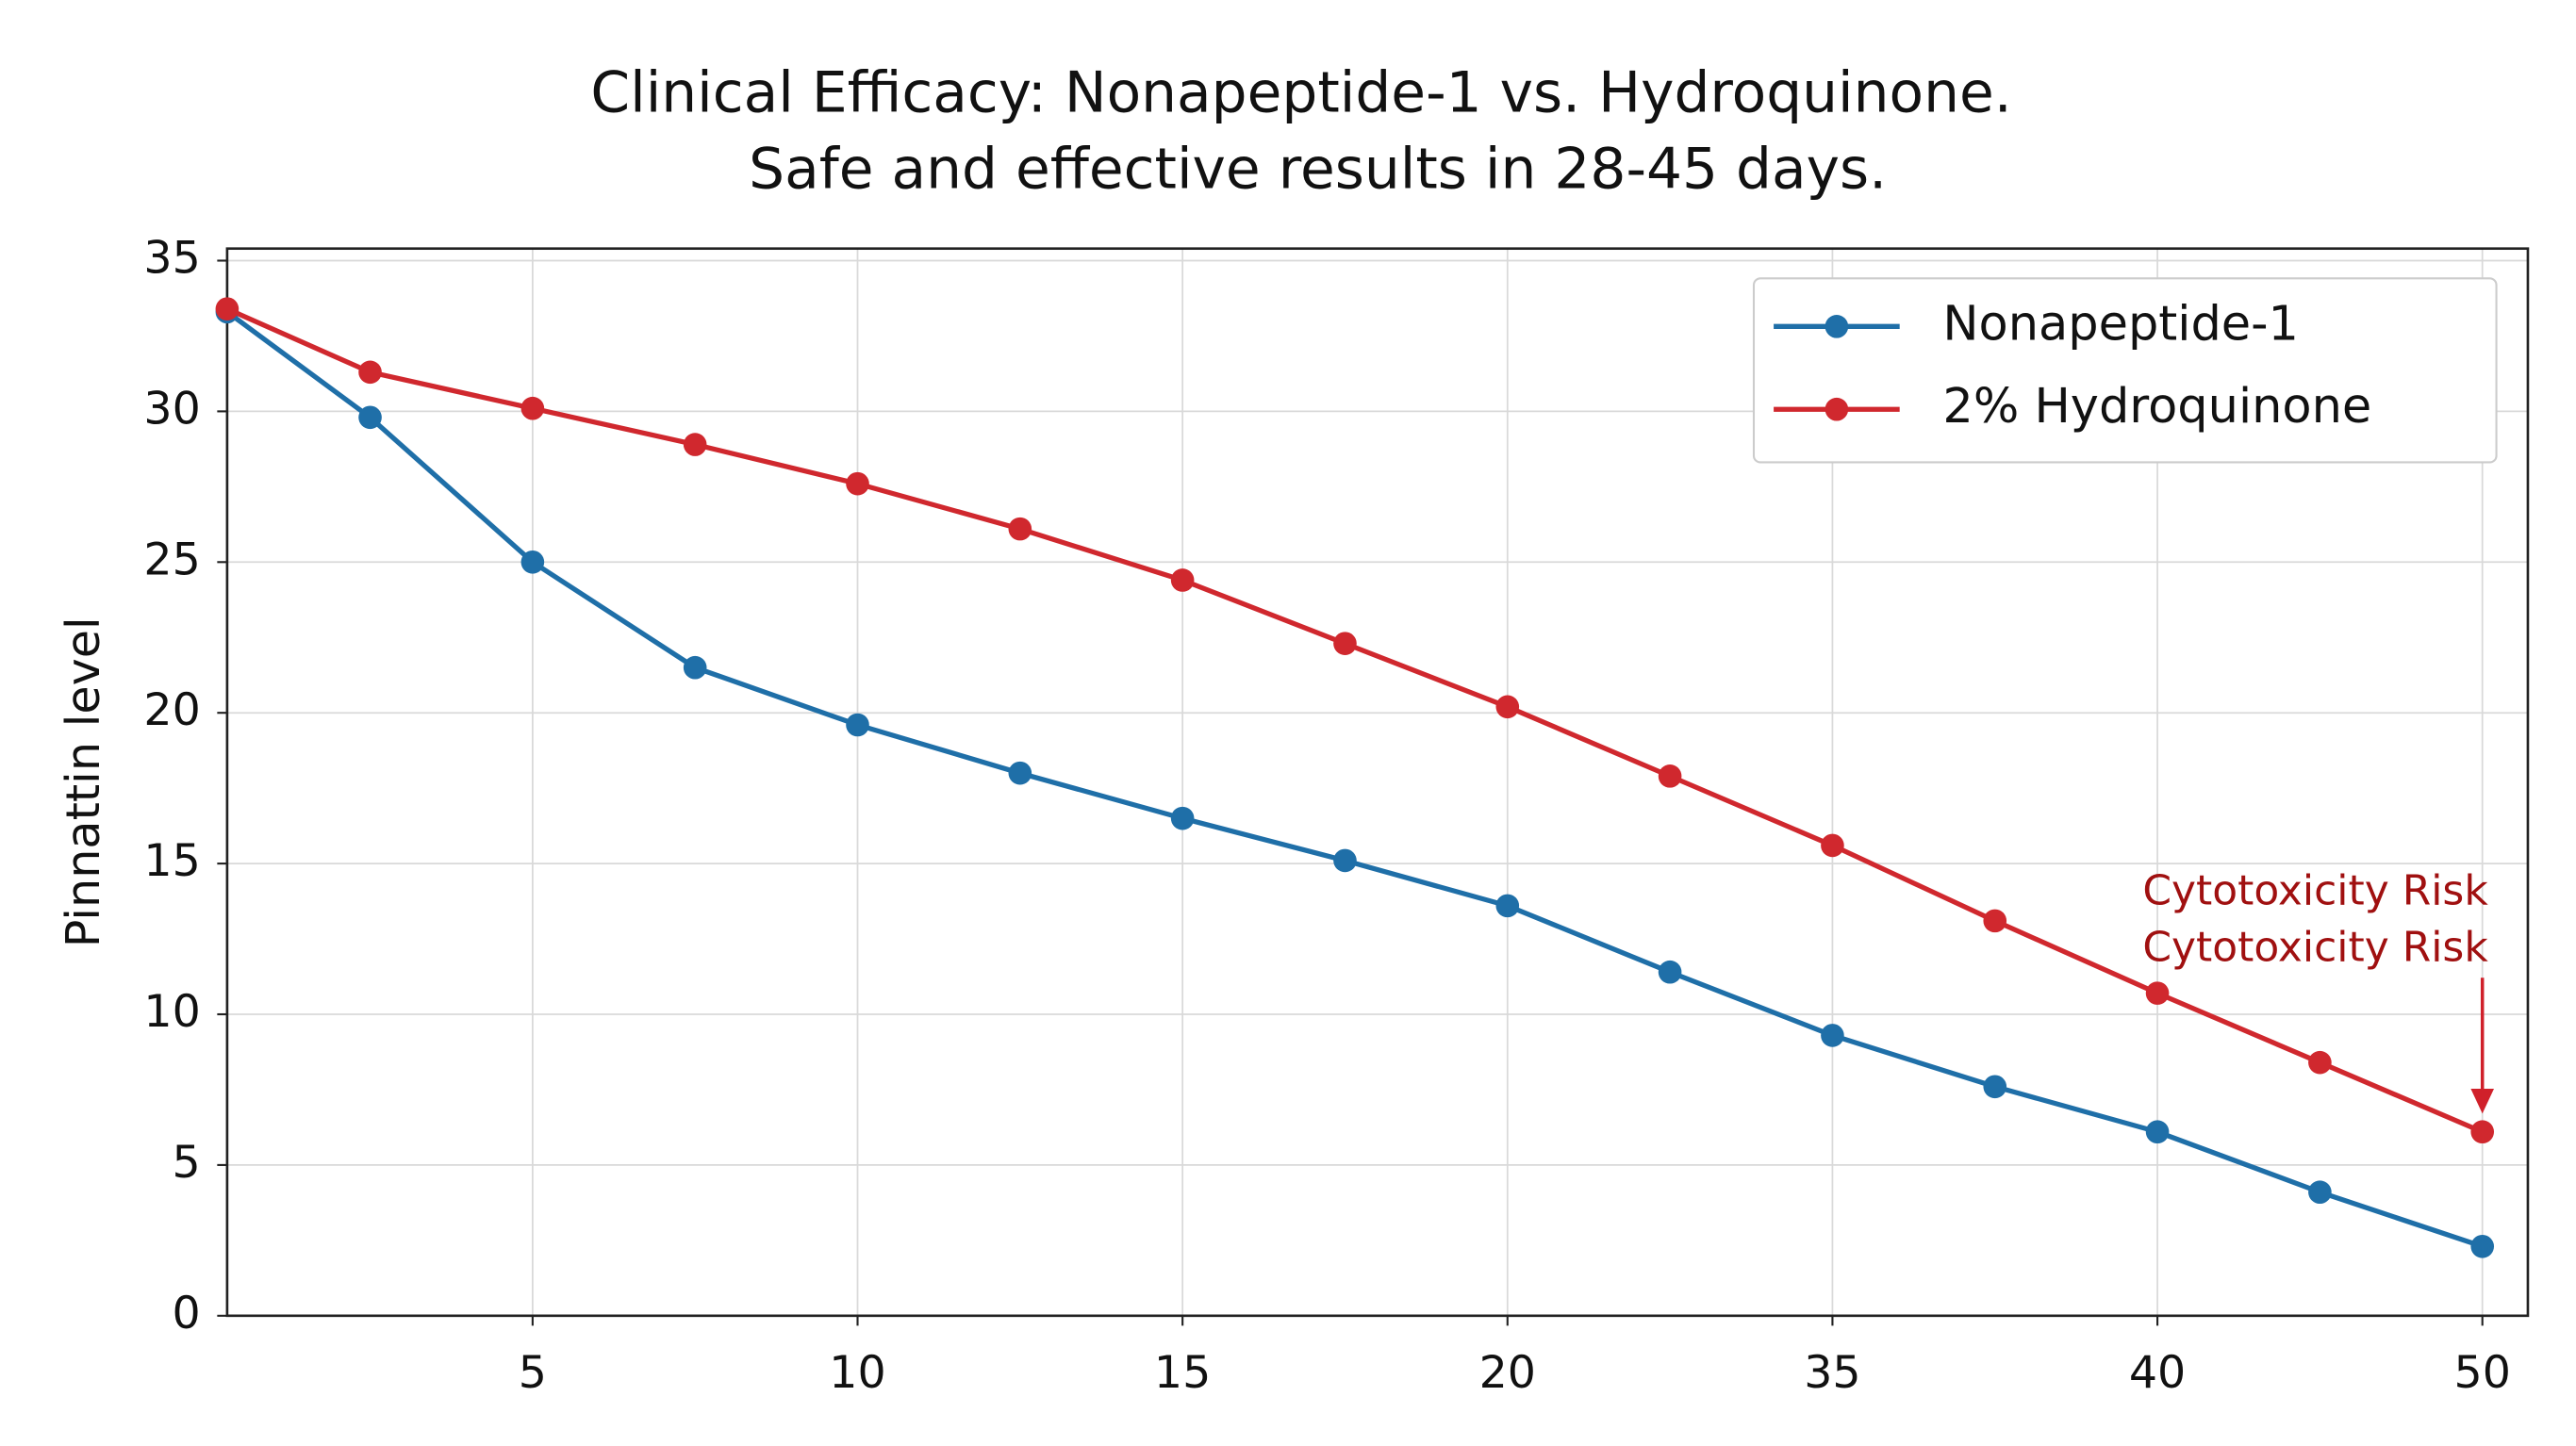 This screenshot has width=2576, height=1446. I want to click on legend: Nonapeptide-1 2% Hydroquinone, so click(2125, 370).